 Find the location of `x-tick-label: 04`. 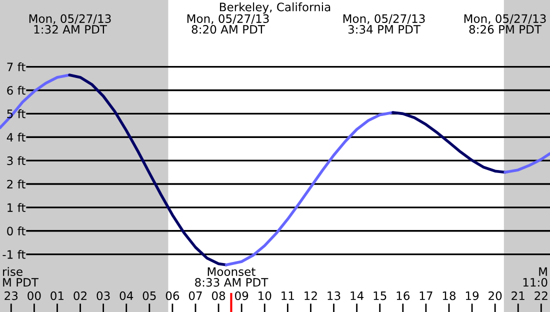

x-tick-label: 04 is located at coordinates (127, 295).